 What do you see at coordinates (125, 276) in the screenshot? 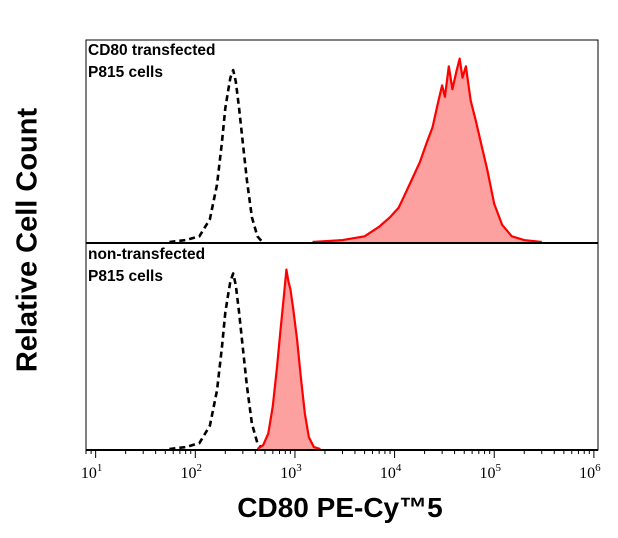
I see `panel-2-label-line-2: P815 cells` at bounding box center [125, 276].